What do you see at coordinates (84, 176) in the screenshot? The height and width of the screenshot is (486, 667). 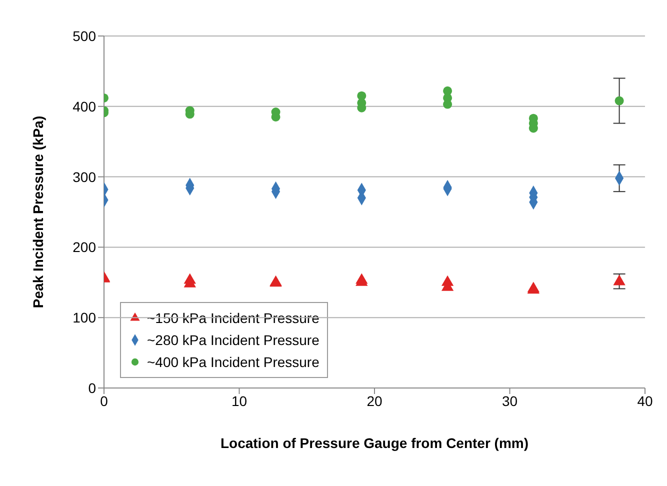 I see `y-tick-label: 300` at bounding box center [84, 176].